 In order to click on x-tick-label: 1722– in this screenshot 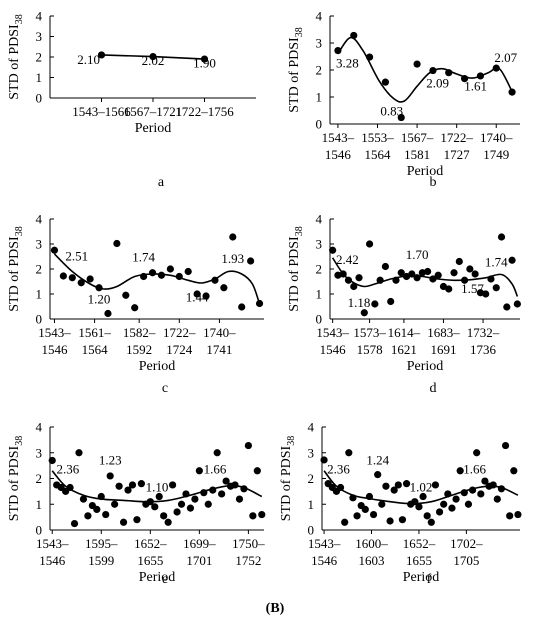, I will do `click(179, 332)`.